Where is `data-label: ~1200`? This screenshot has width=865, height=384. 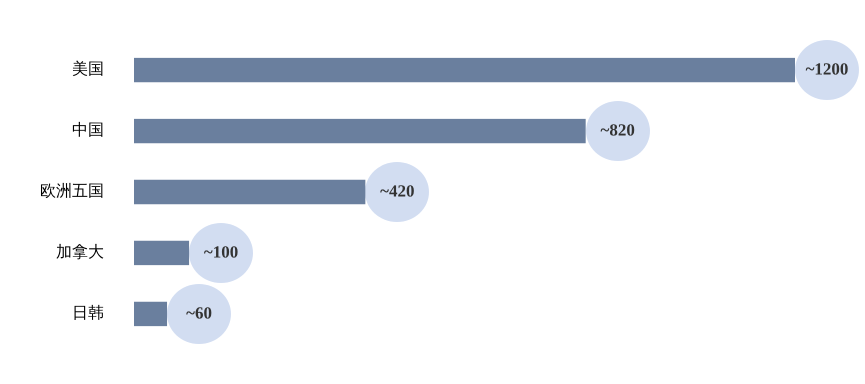 data-label: ~1200 is located at coordinates (827, 68).